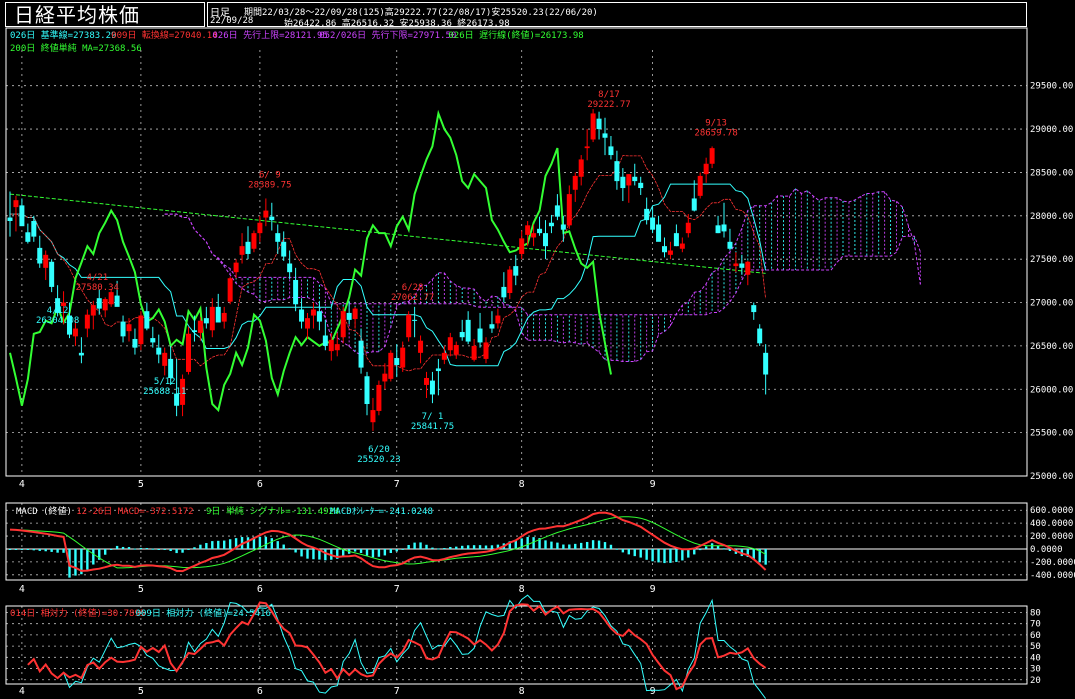 Image resolution: width=1075 pixels, height=699 pixels. I want to click on macd-legend-item: 12-26日 MACD=-372.5172, so click(134, 511).